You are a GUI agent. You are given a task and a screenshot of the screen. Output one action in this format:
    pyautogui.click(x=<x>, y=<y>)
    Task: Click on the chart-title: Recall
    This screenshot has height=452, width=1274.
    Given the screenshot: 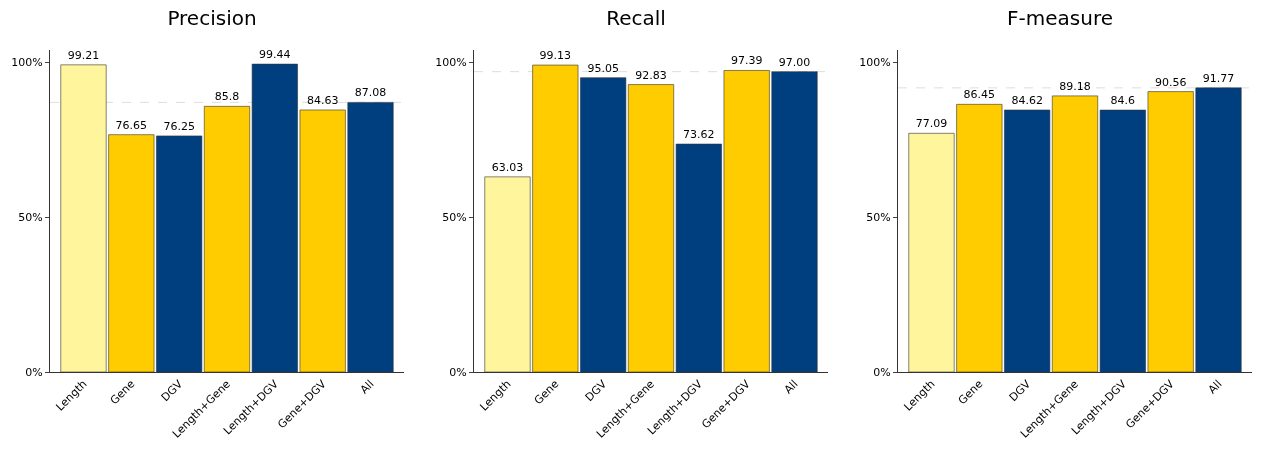 What is the action you would take?
    pyautogui.click(x=636, y=18)
    